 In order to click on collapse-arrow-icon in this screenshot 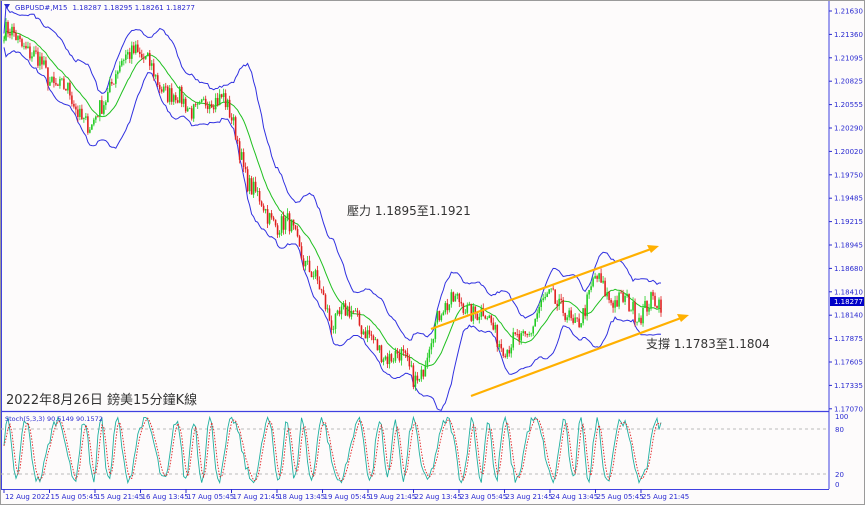, I will do `click(7, 6)`.